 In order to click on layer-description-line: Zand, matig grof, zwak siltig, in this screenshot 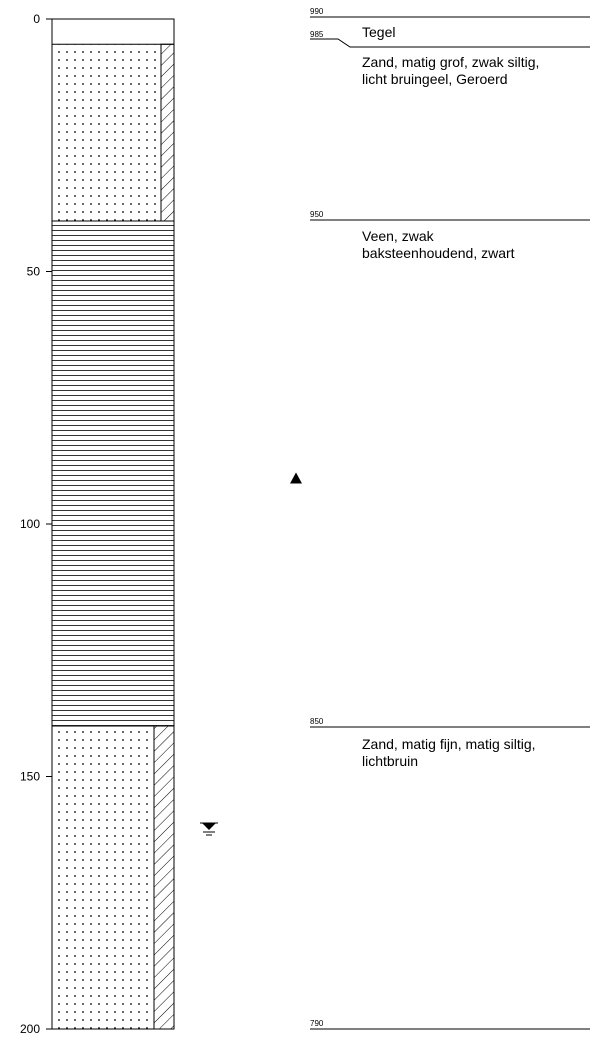, I will do `click(450, 62)`.